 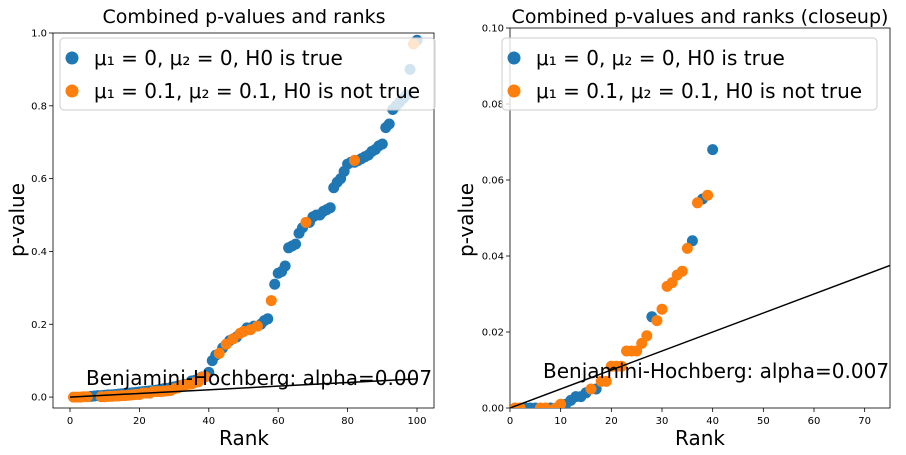 I want to click on right-ytick-label: 0.02, so click(x=493, y=333).